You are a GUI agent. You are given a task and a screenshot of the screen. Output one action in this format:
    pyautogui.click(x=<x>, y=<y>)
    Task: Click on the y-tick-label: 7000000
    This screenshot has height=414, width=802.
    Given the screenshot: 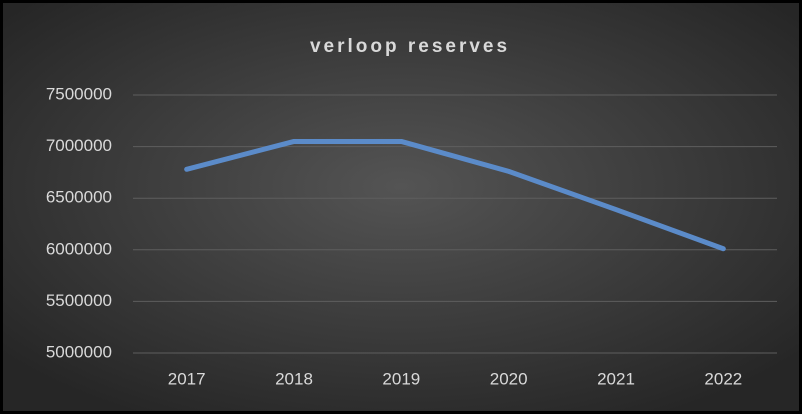 What is the action you would take?
    pyautogui.click(x=79, y=145)
    